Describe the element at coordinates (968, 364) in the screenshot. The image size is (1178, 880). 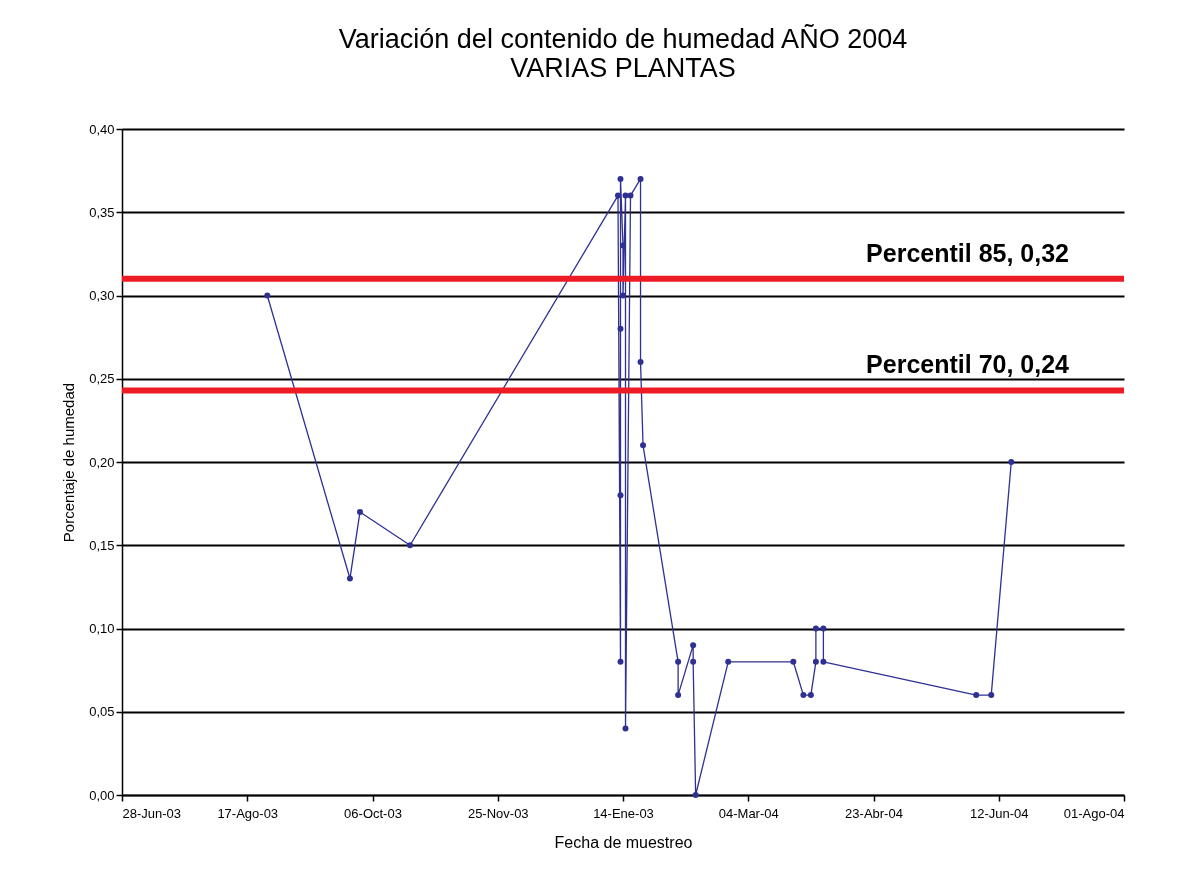
I see `ref-line-label: Percentil 70, 0,24` at that location.